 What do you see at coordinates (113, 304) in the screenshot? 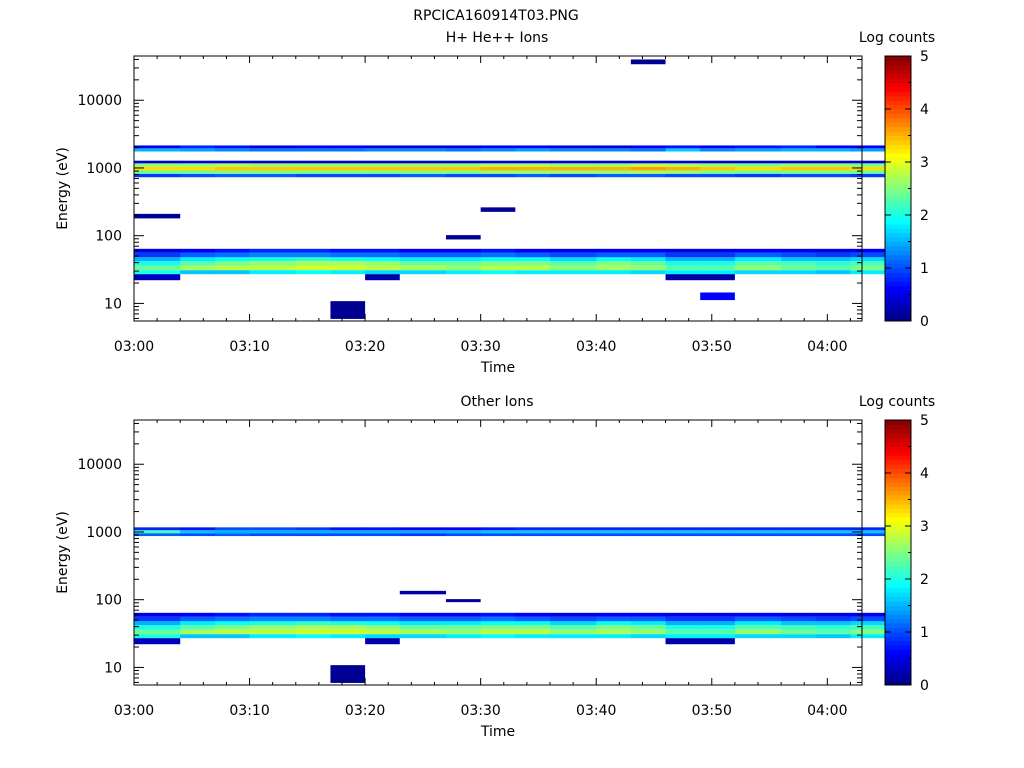
I see `y-tick-label: 10` at bounding box center [113, 304].